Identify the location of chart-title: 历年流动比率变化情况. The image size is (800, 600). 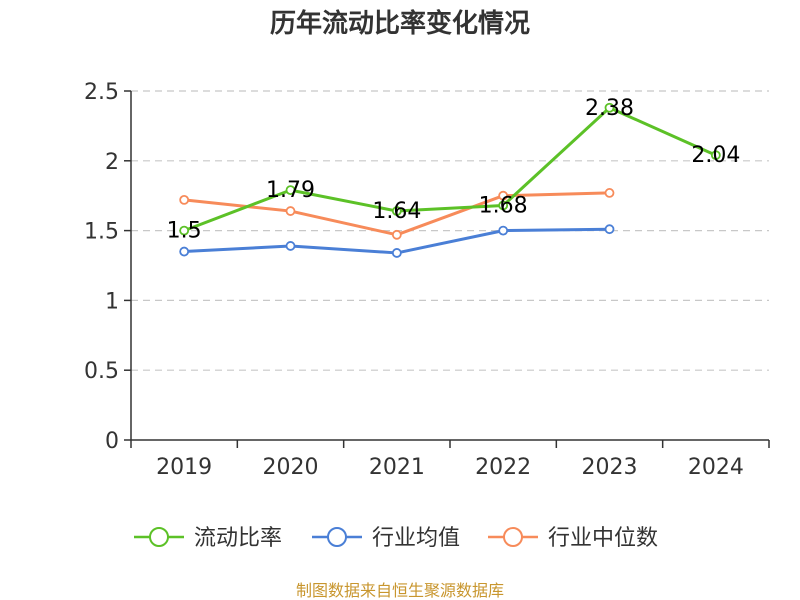
(400, 23).